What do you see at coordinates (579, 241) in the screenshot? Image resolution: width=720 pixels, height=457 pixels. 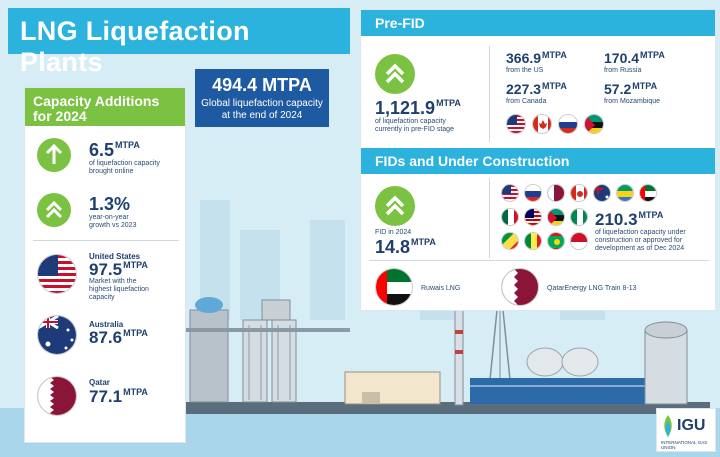 I see `indonesia-flag-icon` at bounding box center [579, 241].